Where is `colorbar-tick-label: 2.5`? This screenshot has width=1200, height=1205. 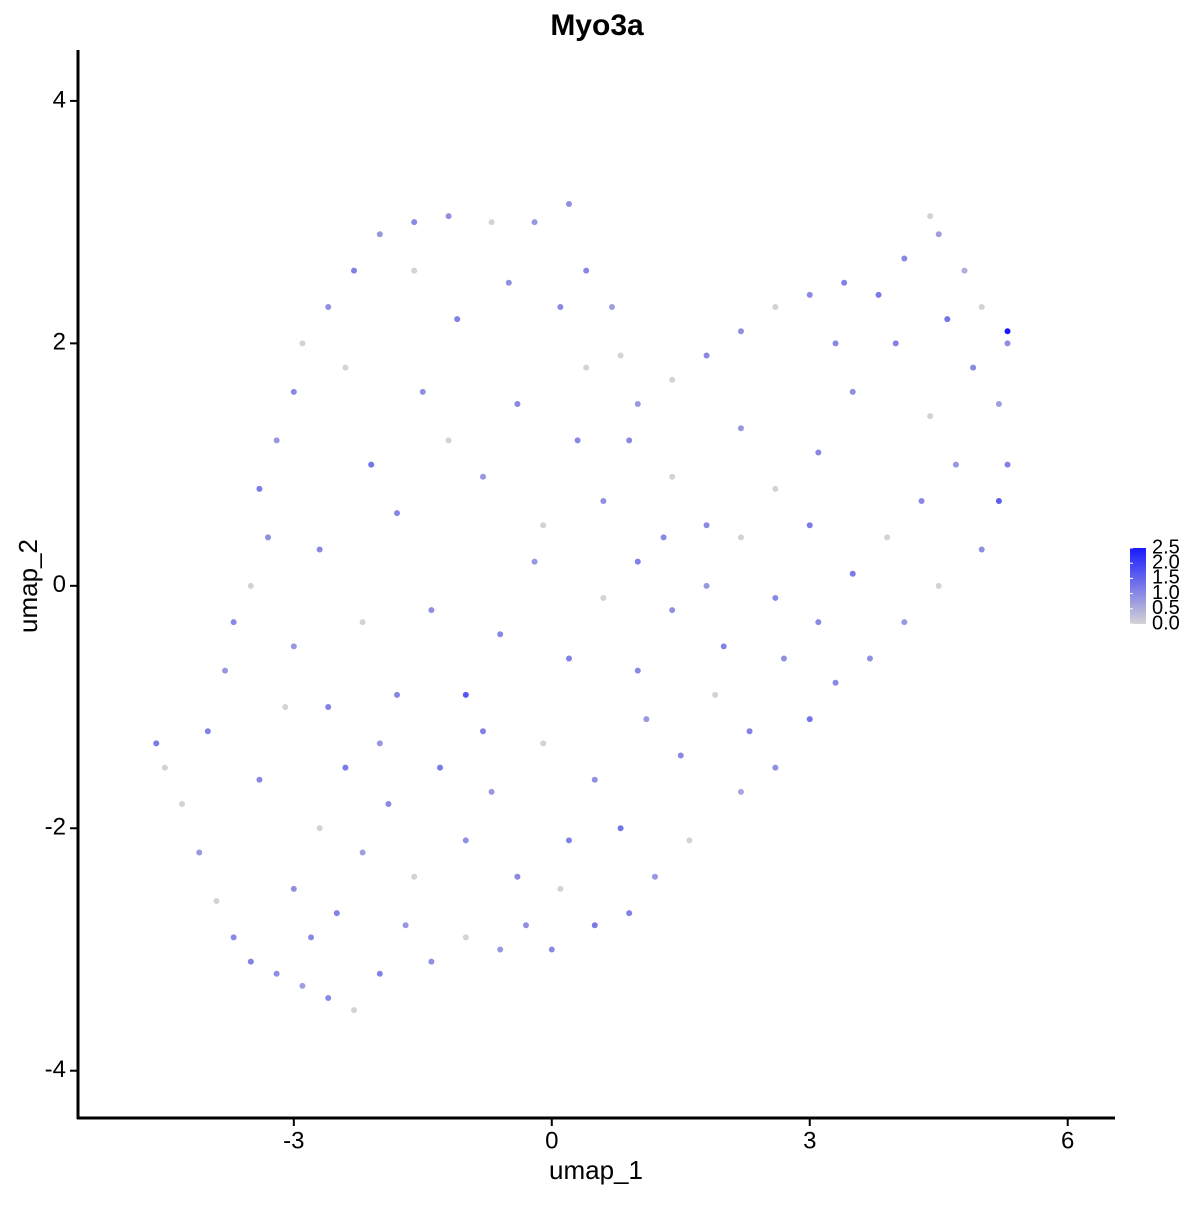
colorbar-tick-label: 2.5 is located at coordinates (1166, 547).